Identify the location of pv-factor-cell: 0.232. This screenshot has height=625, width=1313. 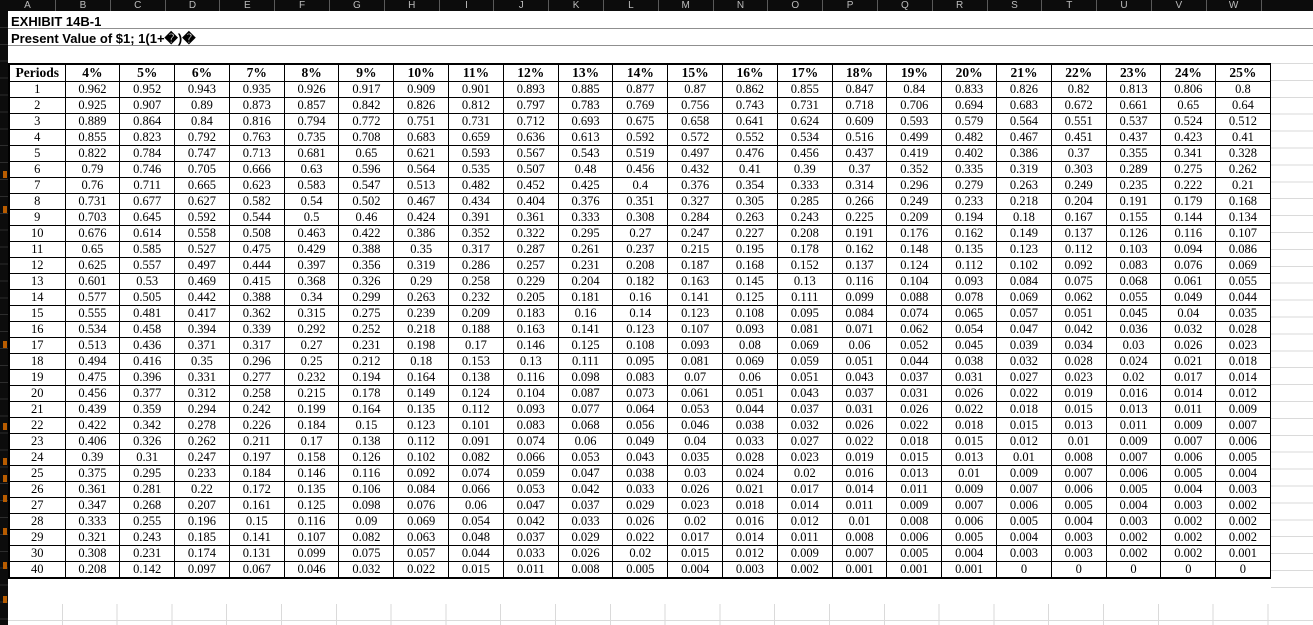
(311, 377).